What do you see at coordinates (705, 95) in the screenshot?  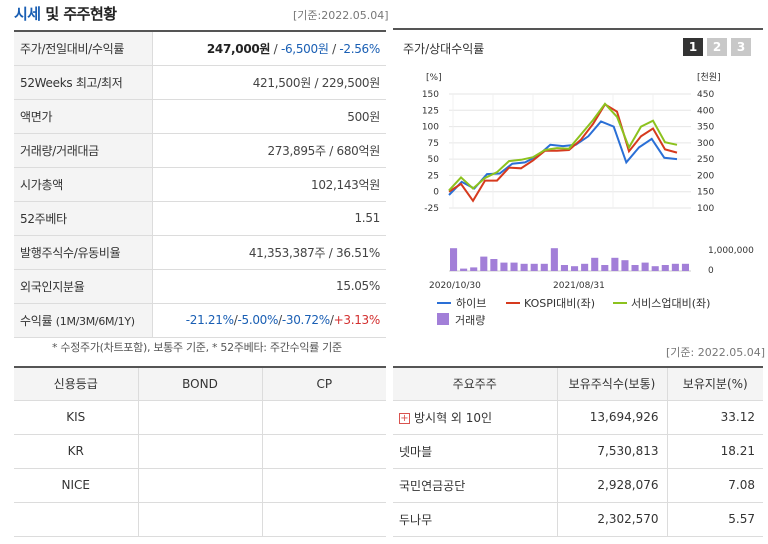 I see `right-tick-label: 450` at bounding box center [705, 95].